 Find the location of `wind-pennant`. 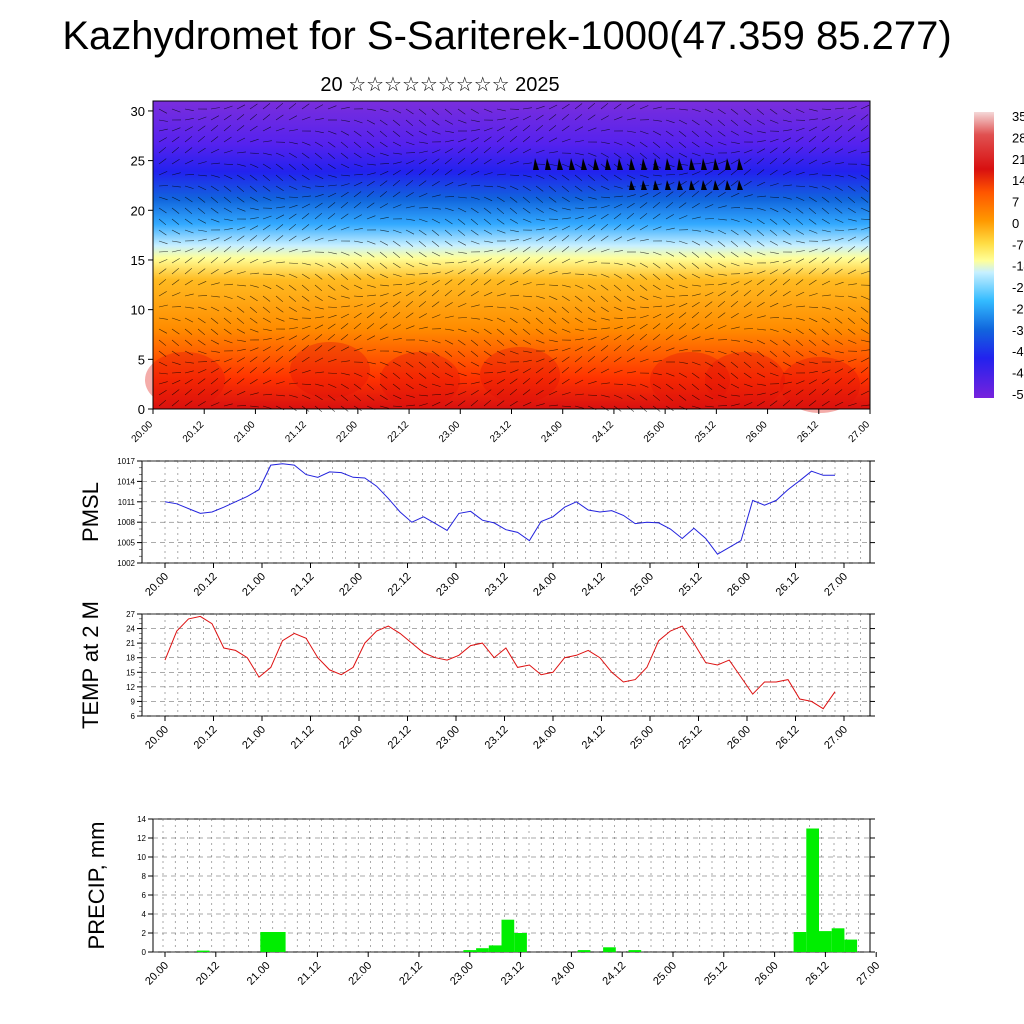

wind-pennant is located at coordinates (692, 164).